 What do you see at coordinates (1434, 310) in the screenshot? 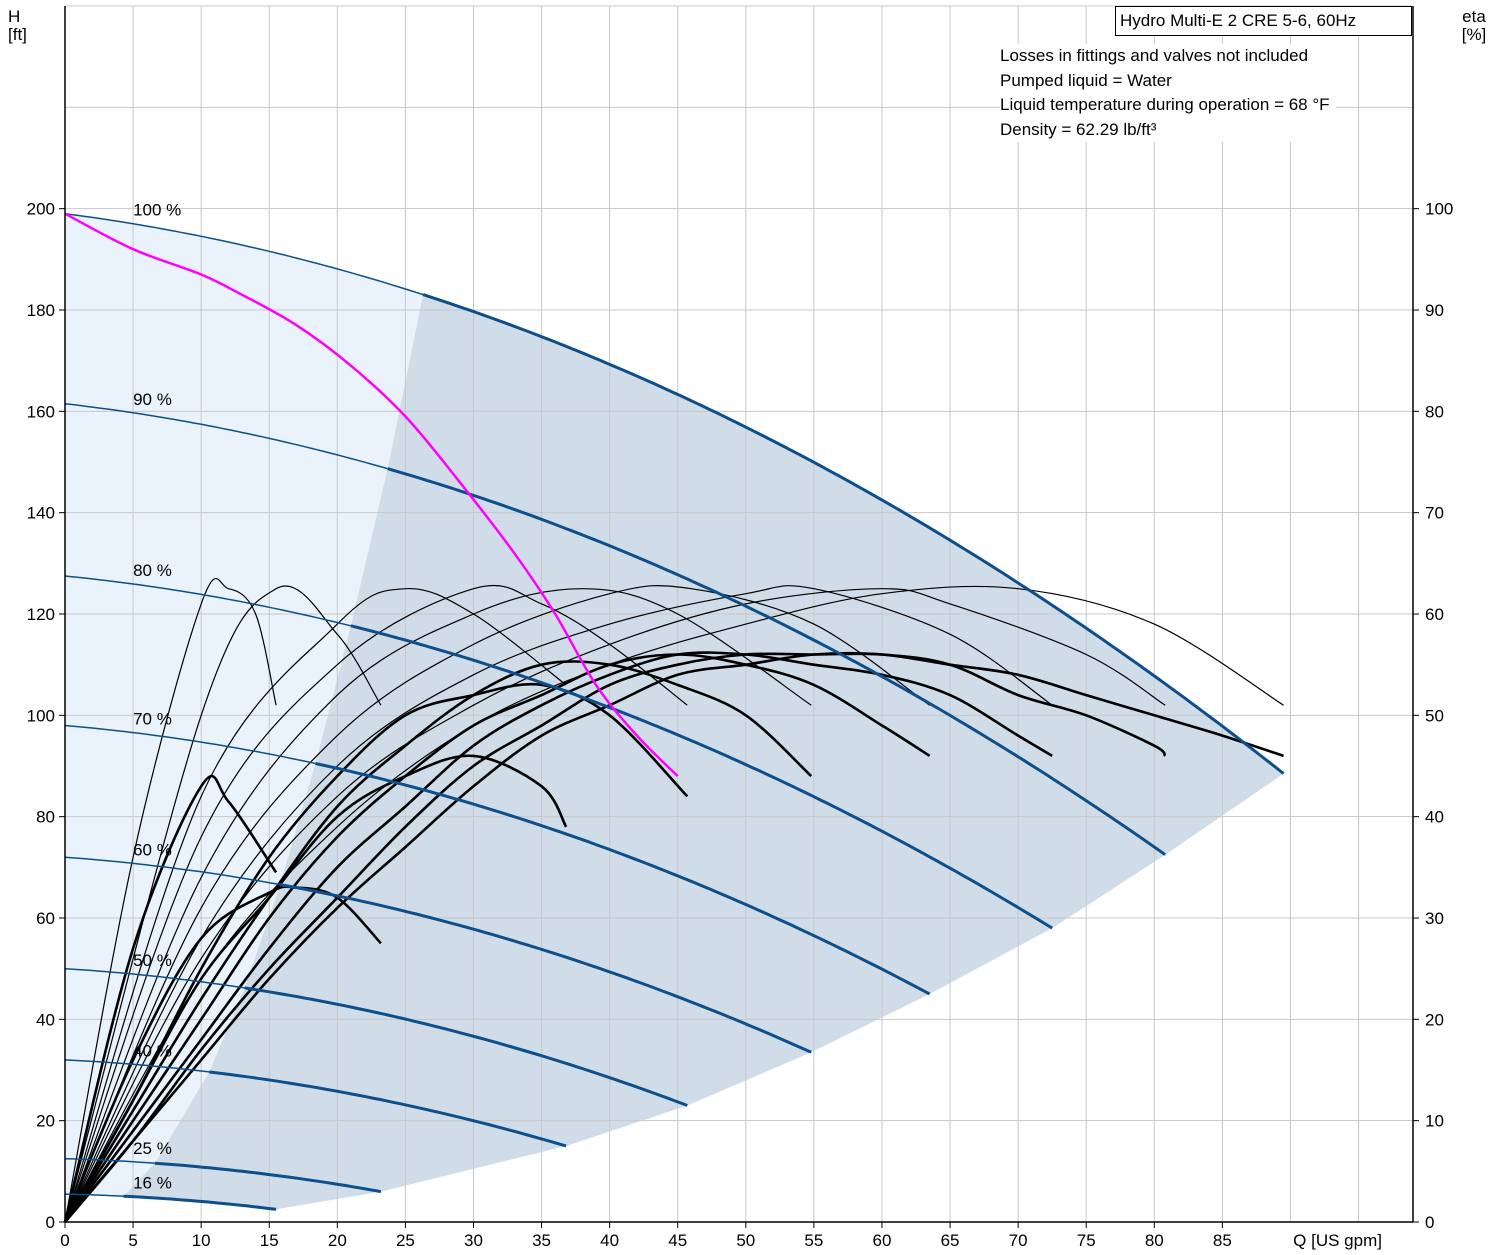
I see `y-right-tick-label: 90` at bounding box center [1434, 310].